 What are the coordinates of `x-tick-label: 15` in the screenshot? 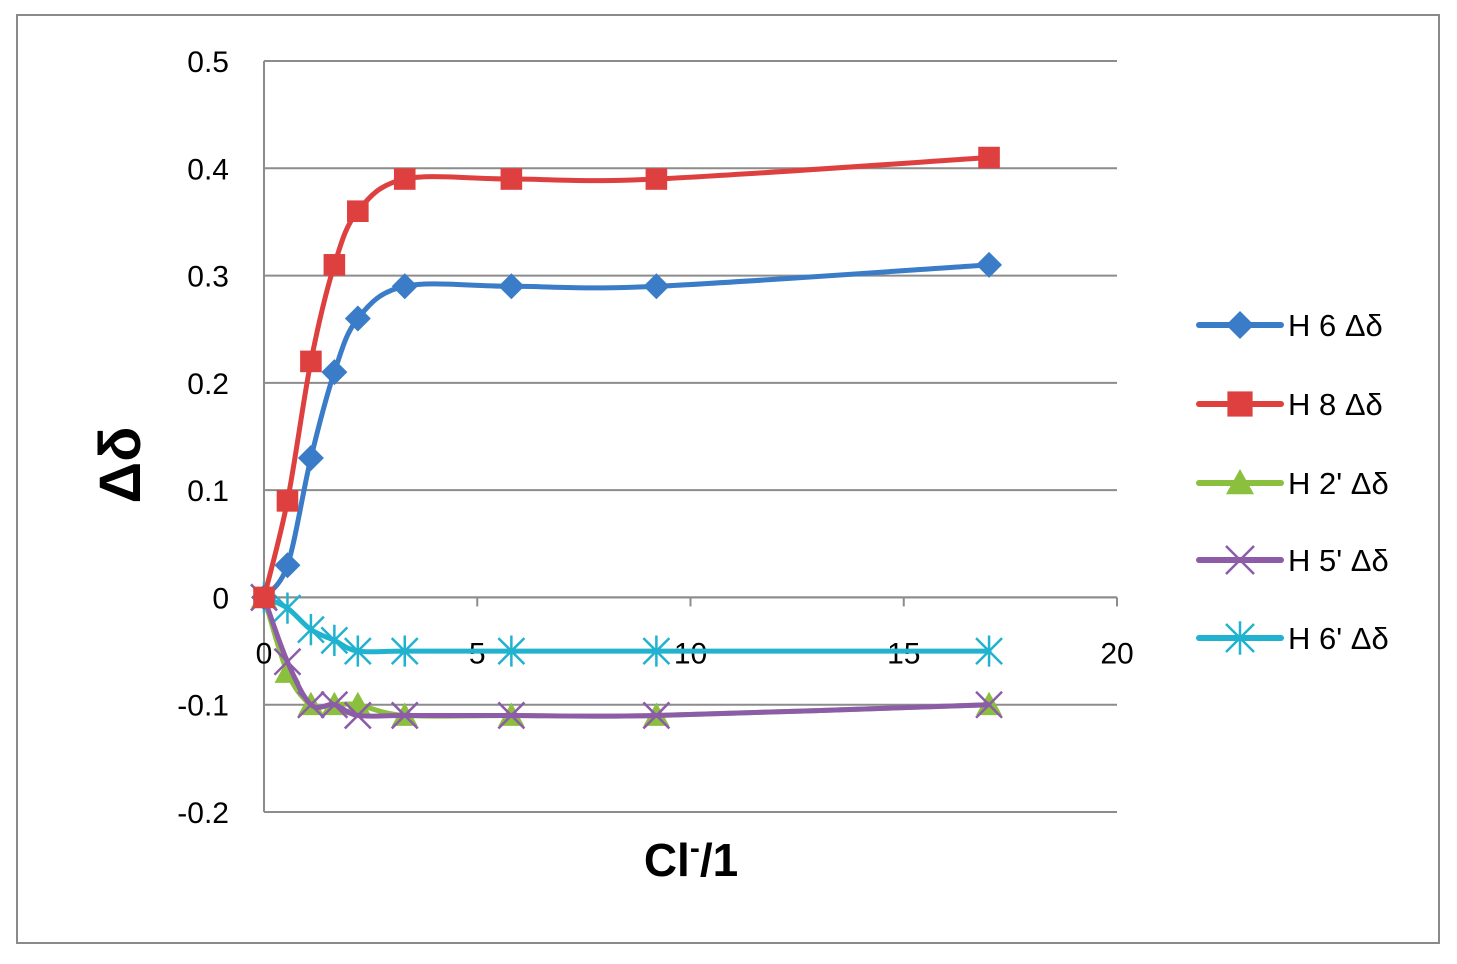 It's located at (903, 653).